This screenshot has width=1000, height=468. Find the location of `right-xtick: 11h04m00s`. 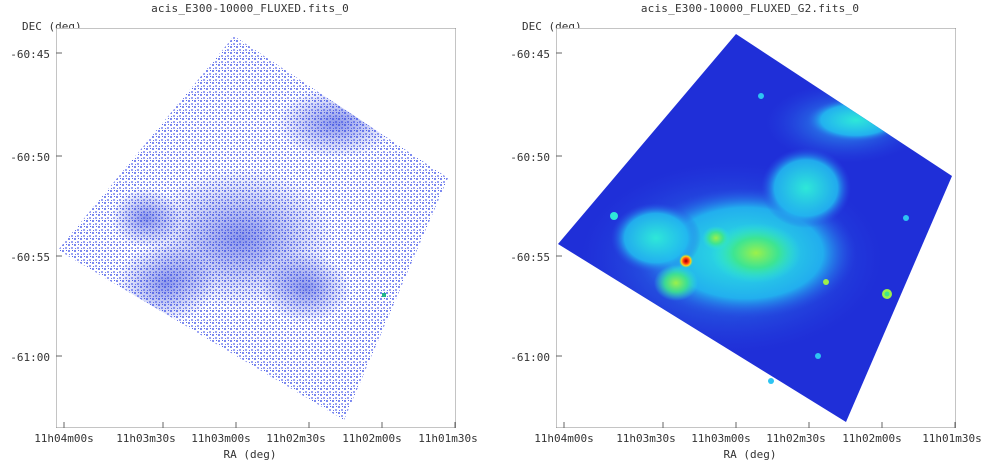

right-xtick: 11h04m00s is located at coordinates (564, 438).